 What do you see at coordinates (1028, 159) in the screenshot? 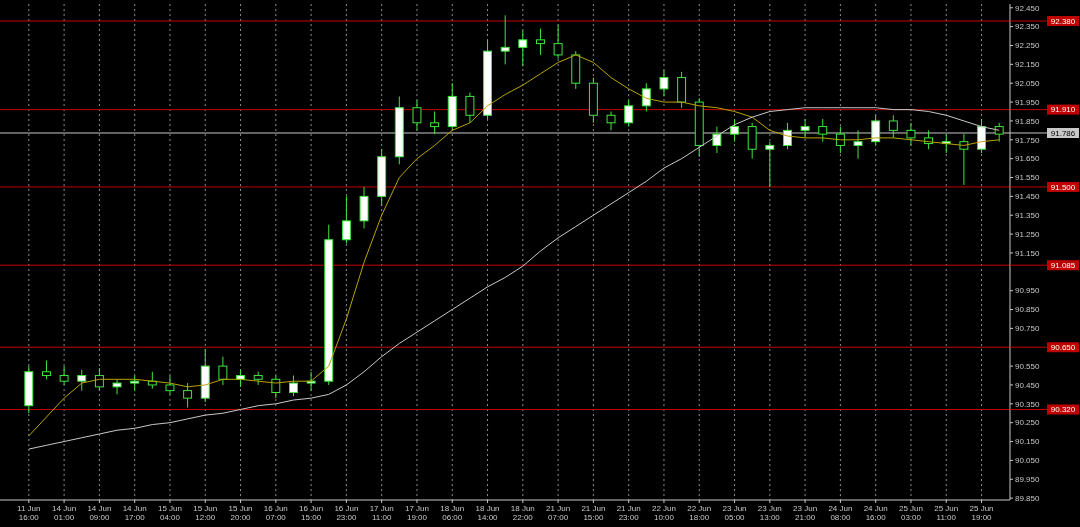
I see `y-tick-label: 91.650` at bounding box center [1028, 159].